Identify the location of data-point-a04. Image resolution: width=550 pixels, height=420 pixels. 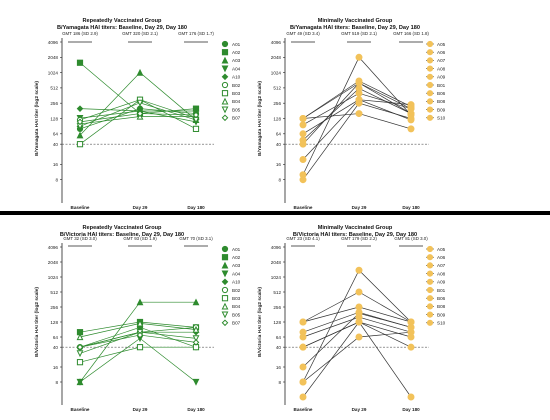
(80, 382).